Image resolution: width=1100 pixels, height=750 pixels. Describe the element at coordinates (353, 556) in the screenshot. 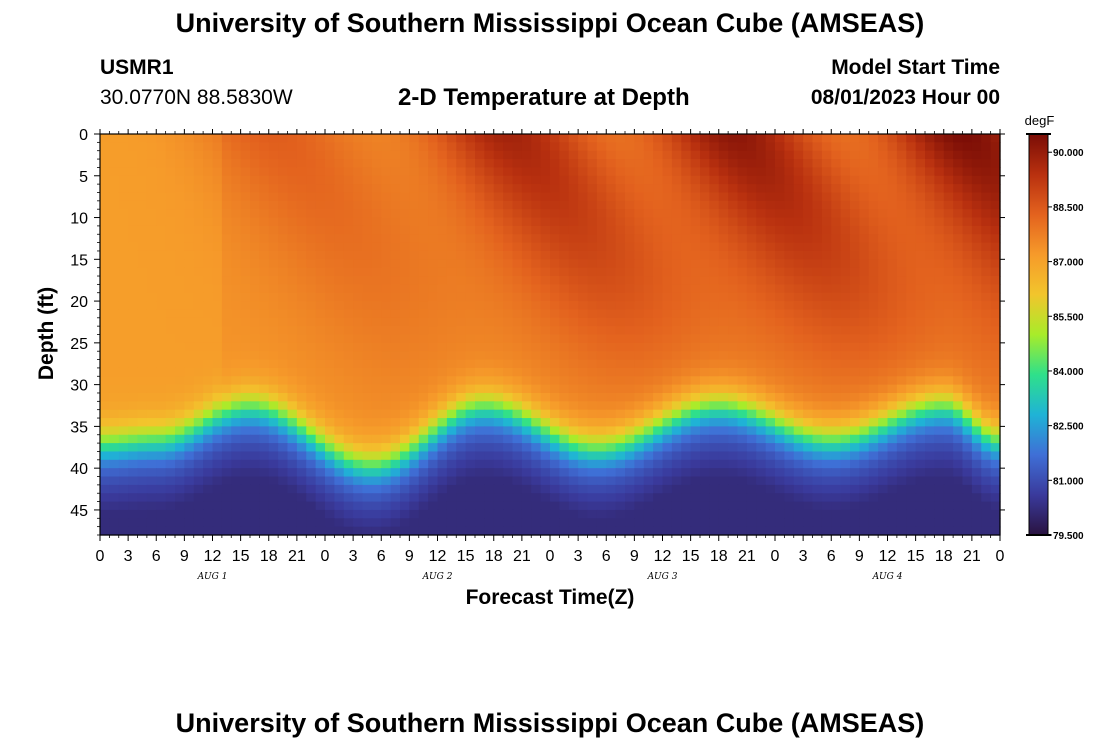

I see `x-tick-label: 3` at that location.